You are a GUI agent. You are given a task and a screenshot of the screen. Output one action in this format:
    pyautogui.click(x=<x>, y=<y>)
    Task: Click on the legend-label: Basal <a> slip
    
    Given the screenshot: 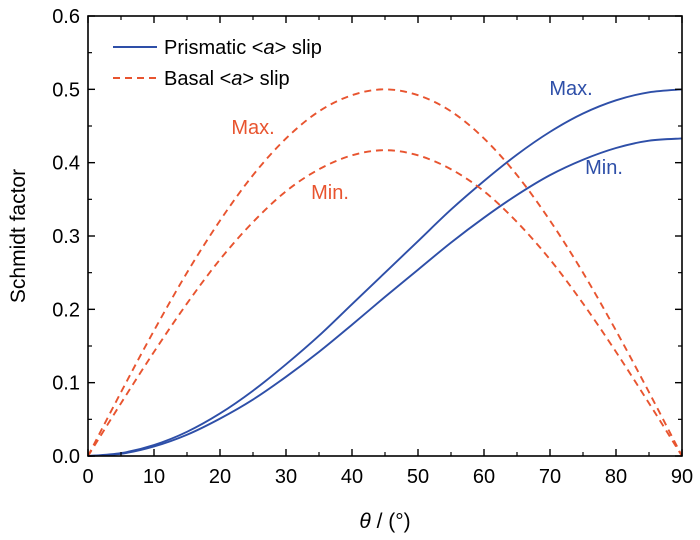 What is the action you would take?
    pyautogui.click(x=227, y=79)
    